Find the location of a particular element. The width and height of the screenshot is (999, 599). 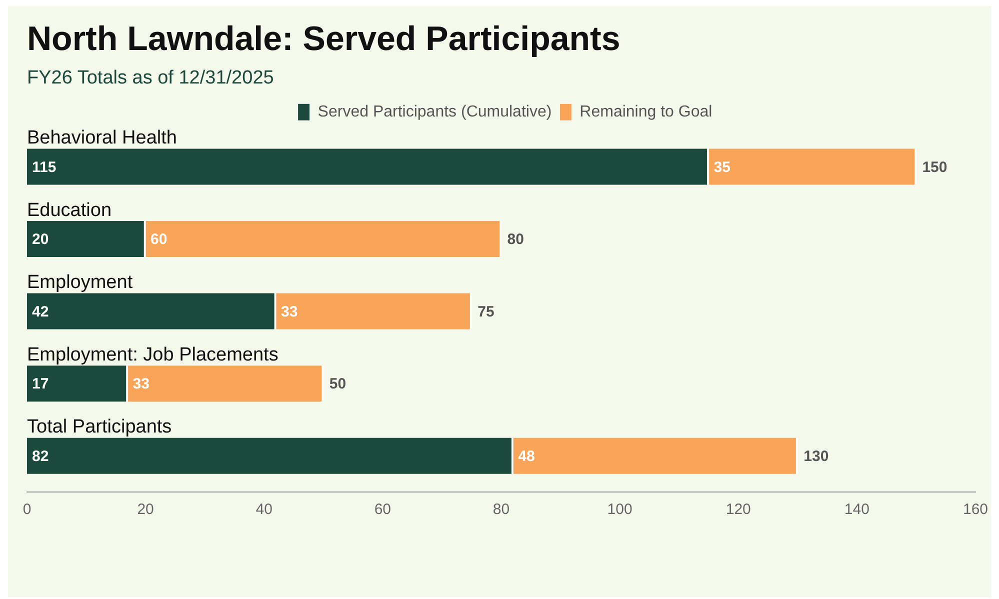

data-label: 35 is located at coordinates (722, 167).